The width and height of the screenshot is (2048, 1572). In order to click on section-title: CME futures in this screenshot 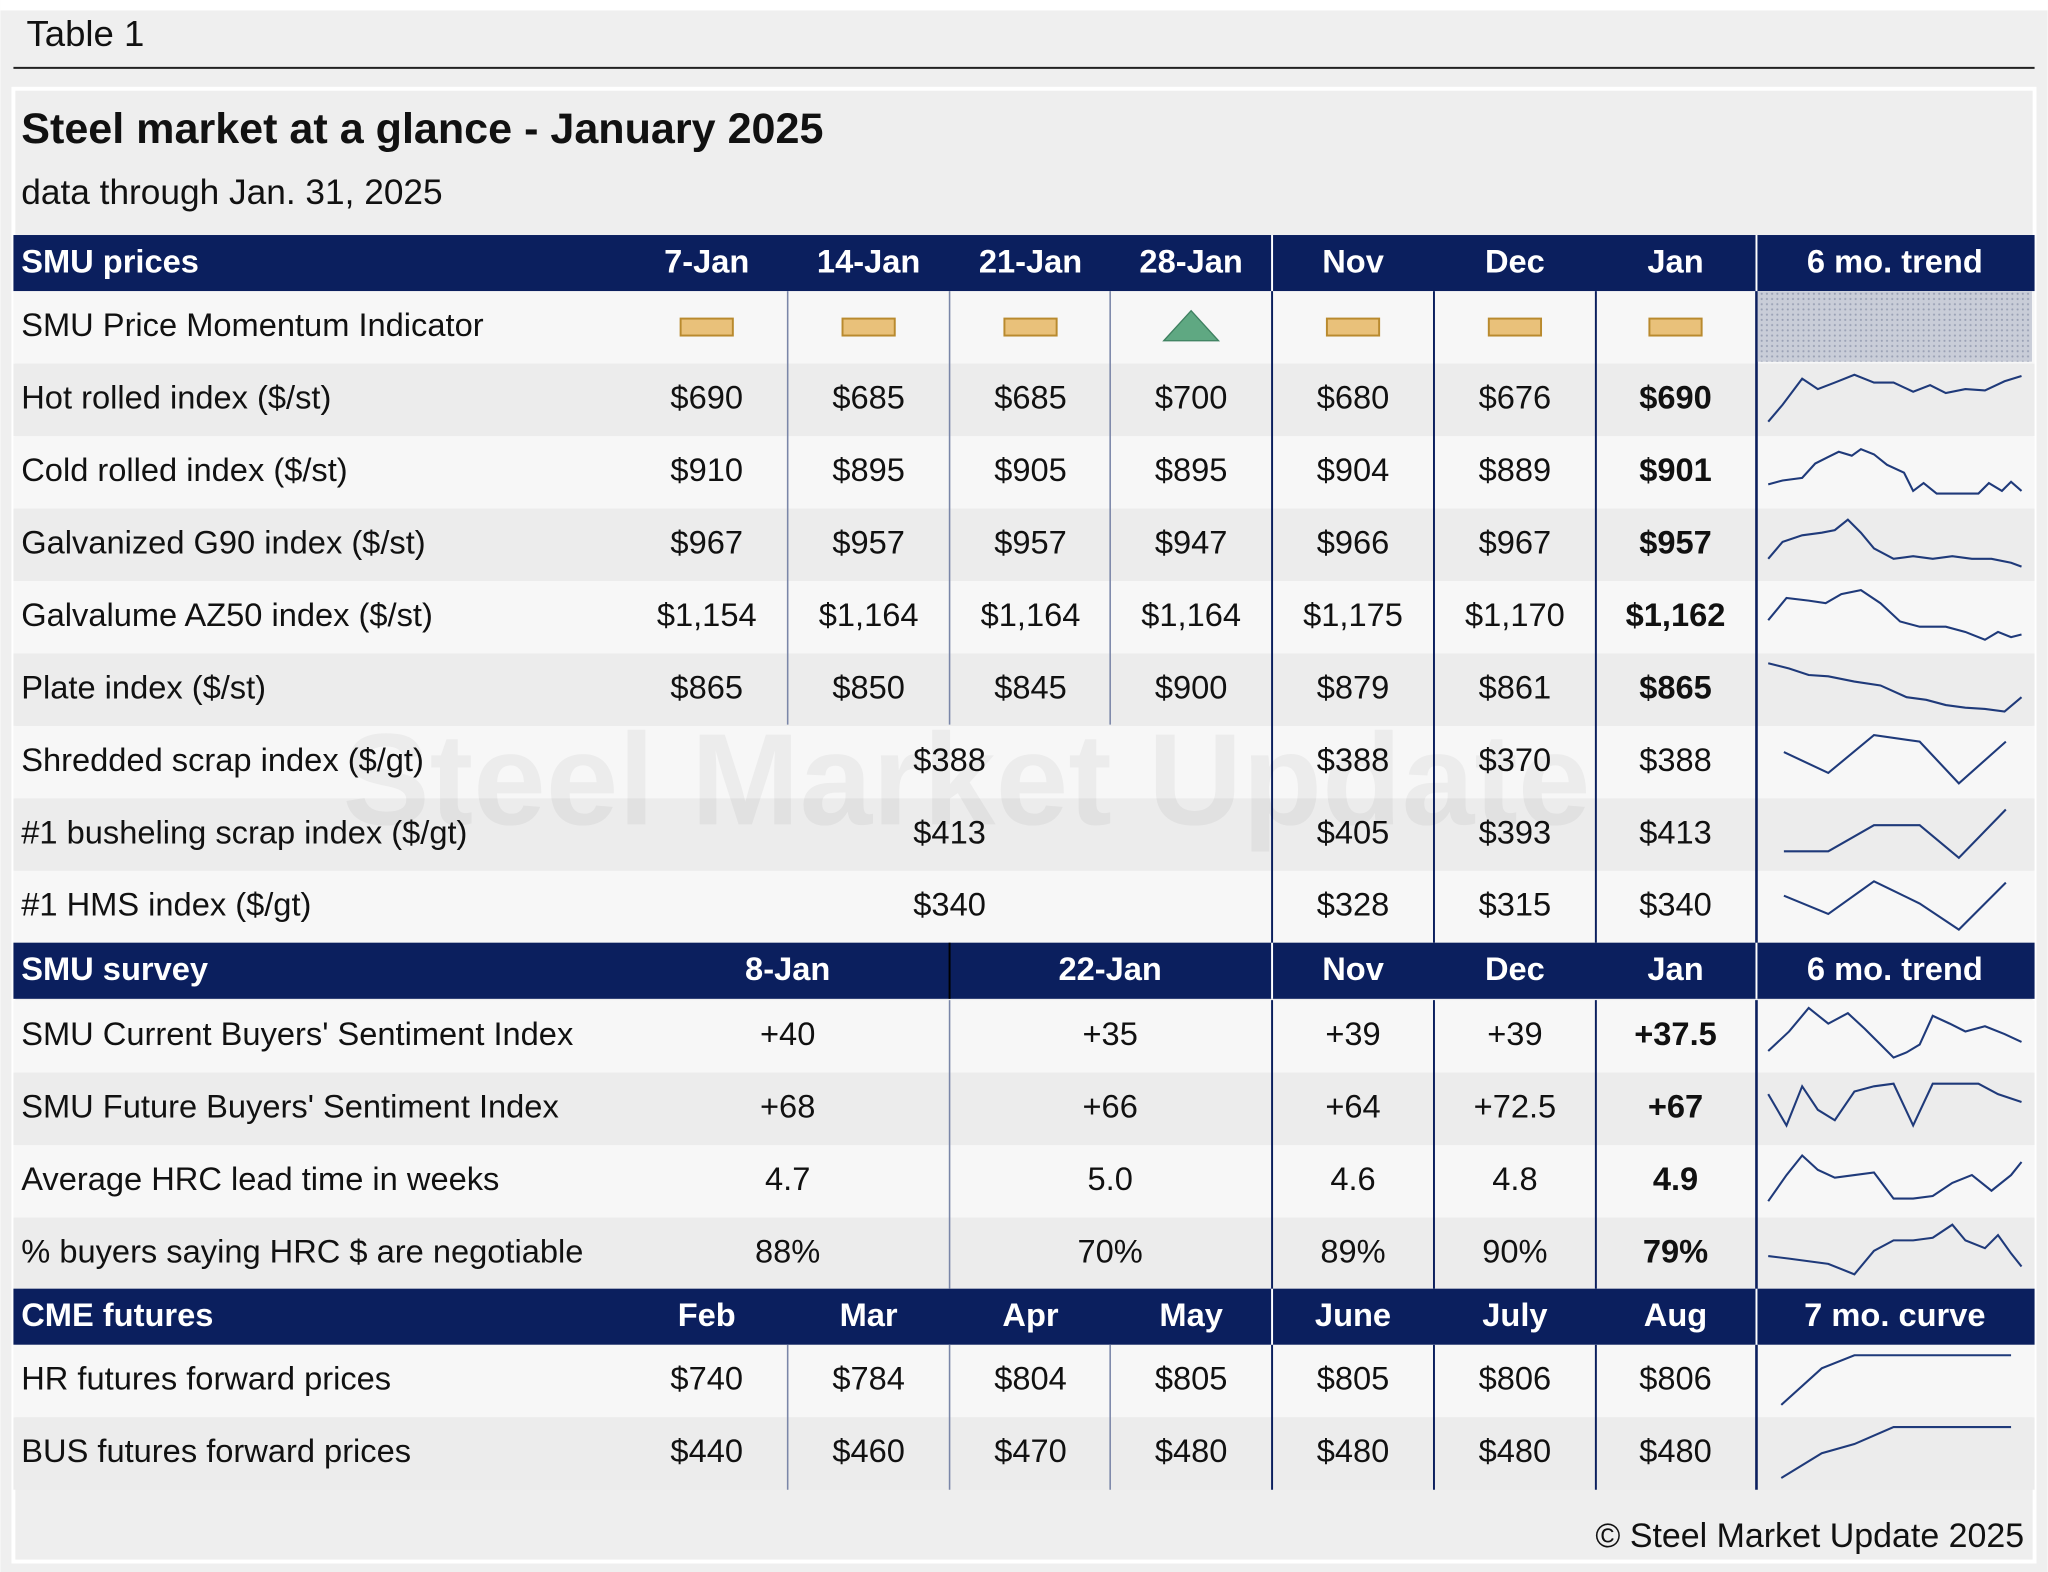, I will do `click(117, 1314)`.